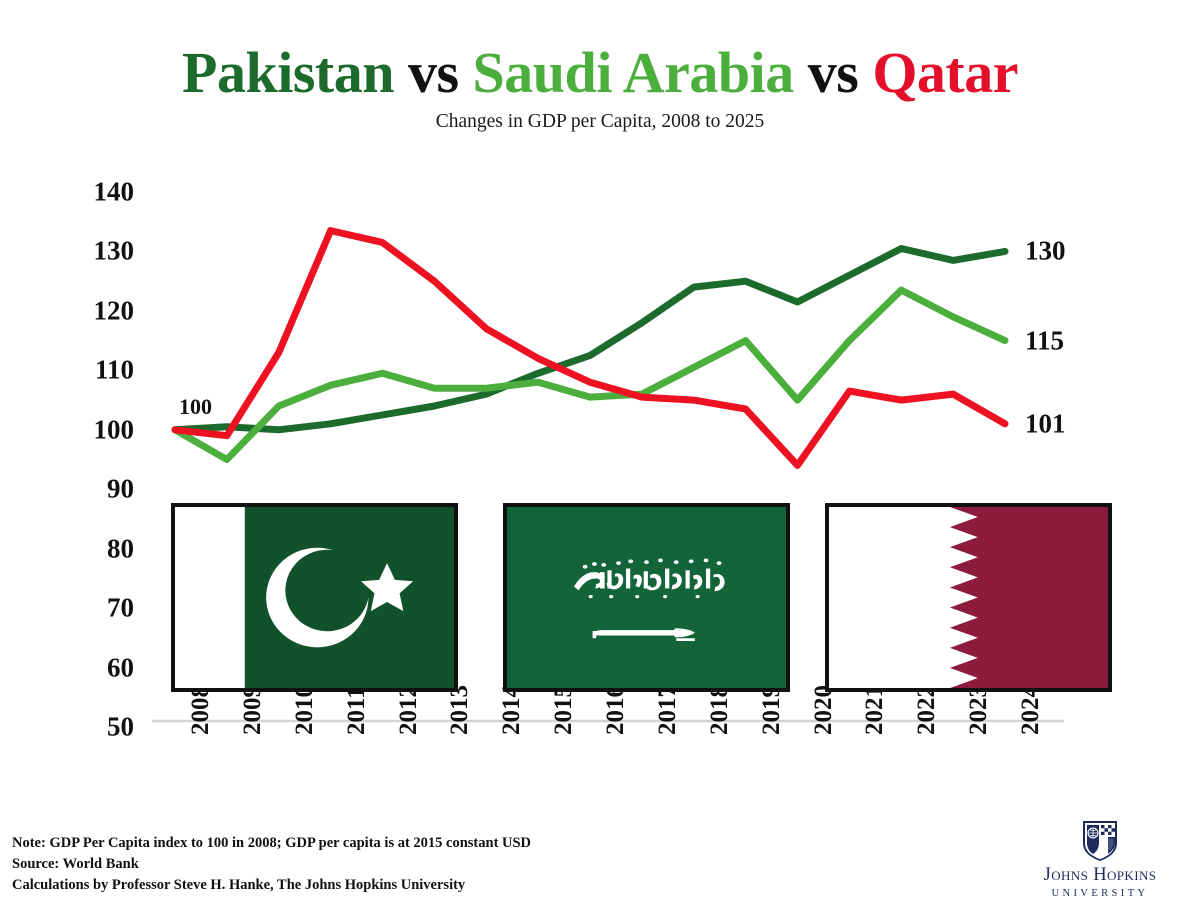 Image resolution: width=1200 pixels, height=900 pixels. Describe the element at coordinates (200, 710) in the screenshot. I see `x-axis-tick-2008: 2008` at that location.